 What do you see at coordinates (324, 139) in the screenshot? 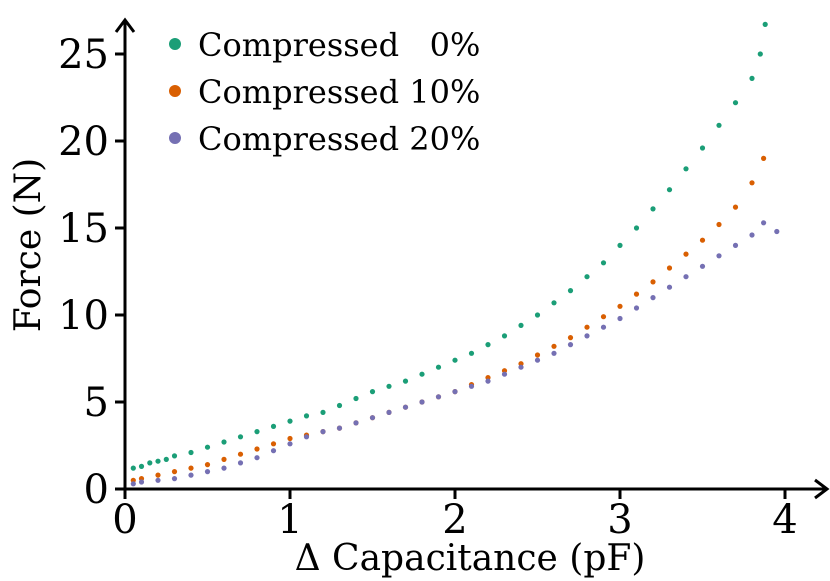
I see `legend-item-2: Compressed 20%` at bounding box center [324, 139].